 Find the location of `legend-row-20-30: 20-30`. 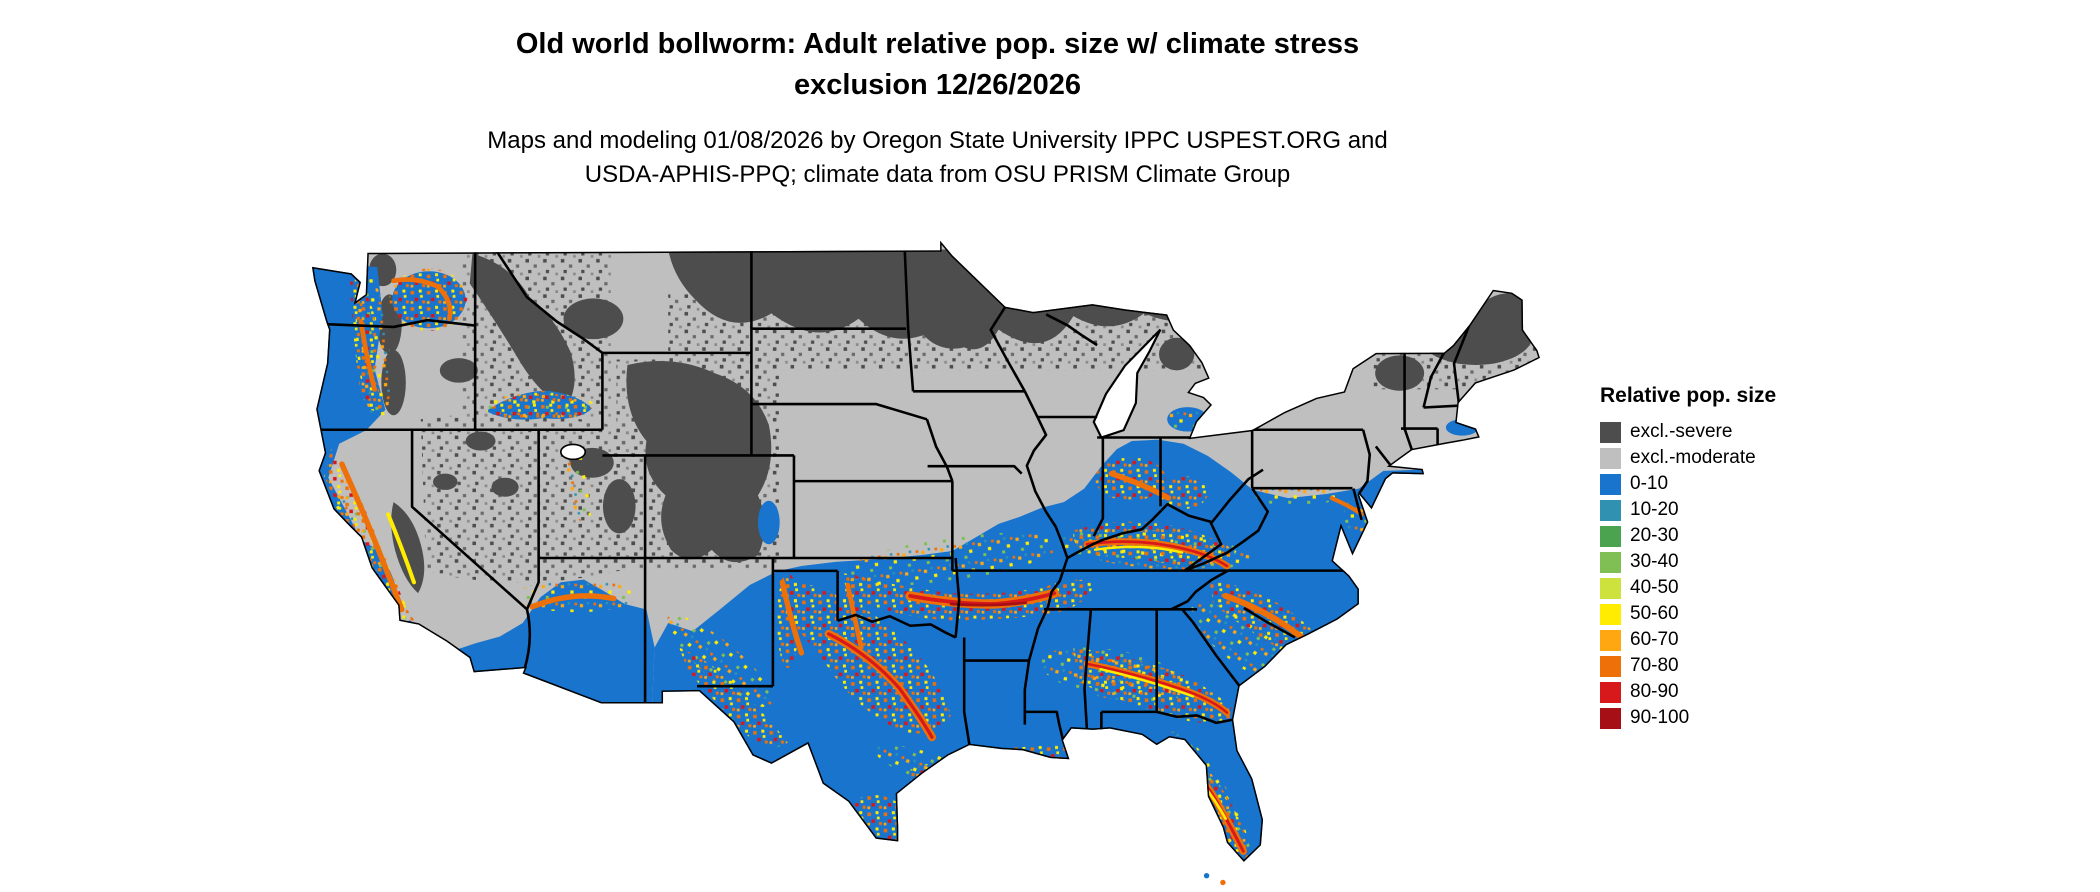

legend-row-20-30: 20-30 is located at coordinates (1688, 536).